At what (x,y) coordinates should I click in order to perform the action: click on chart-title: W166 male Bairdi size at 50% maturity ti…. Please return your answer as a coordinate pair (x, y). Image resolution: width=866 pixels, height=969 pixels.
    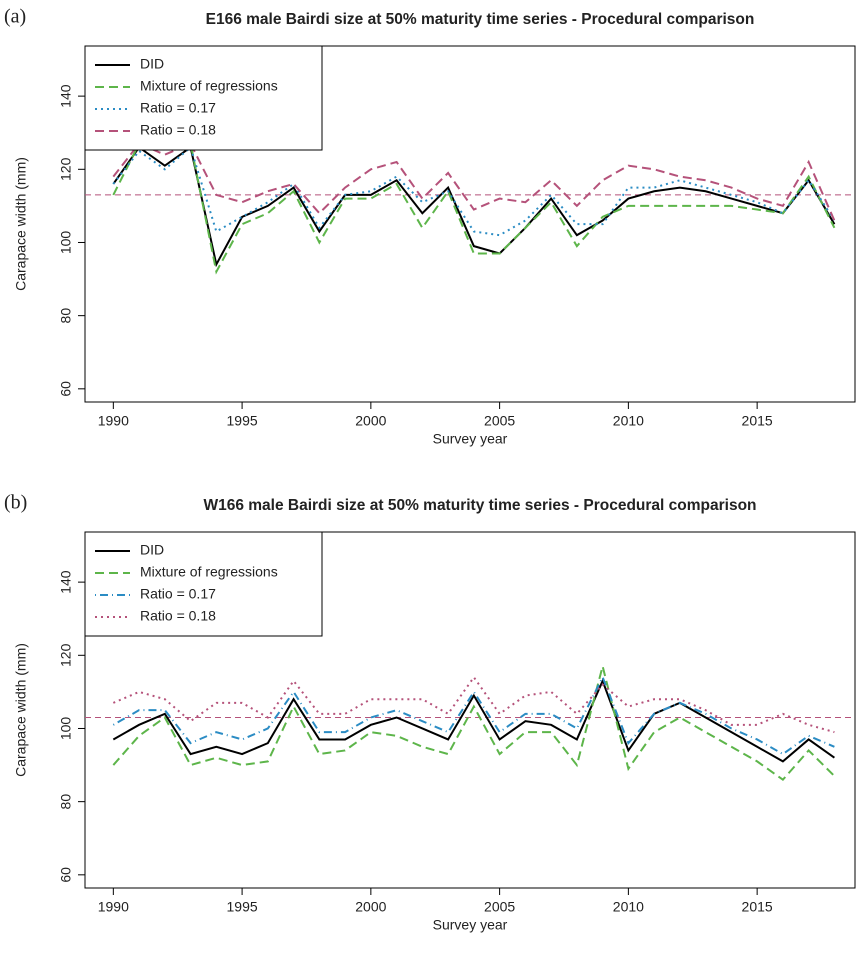
    Looking at the image, I should click on (479, 505).